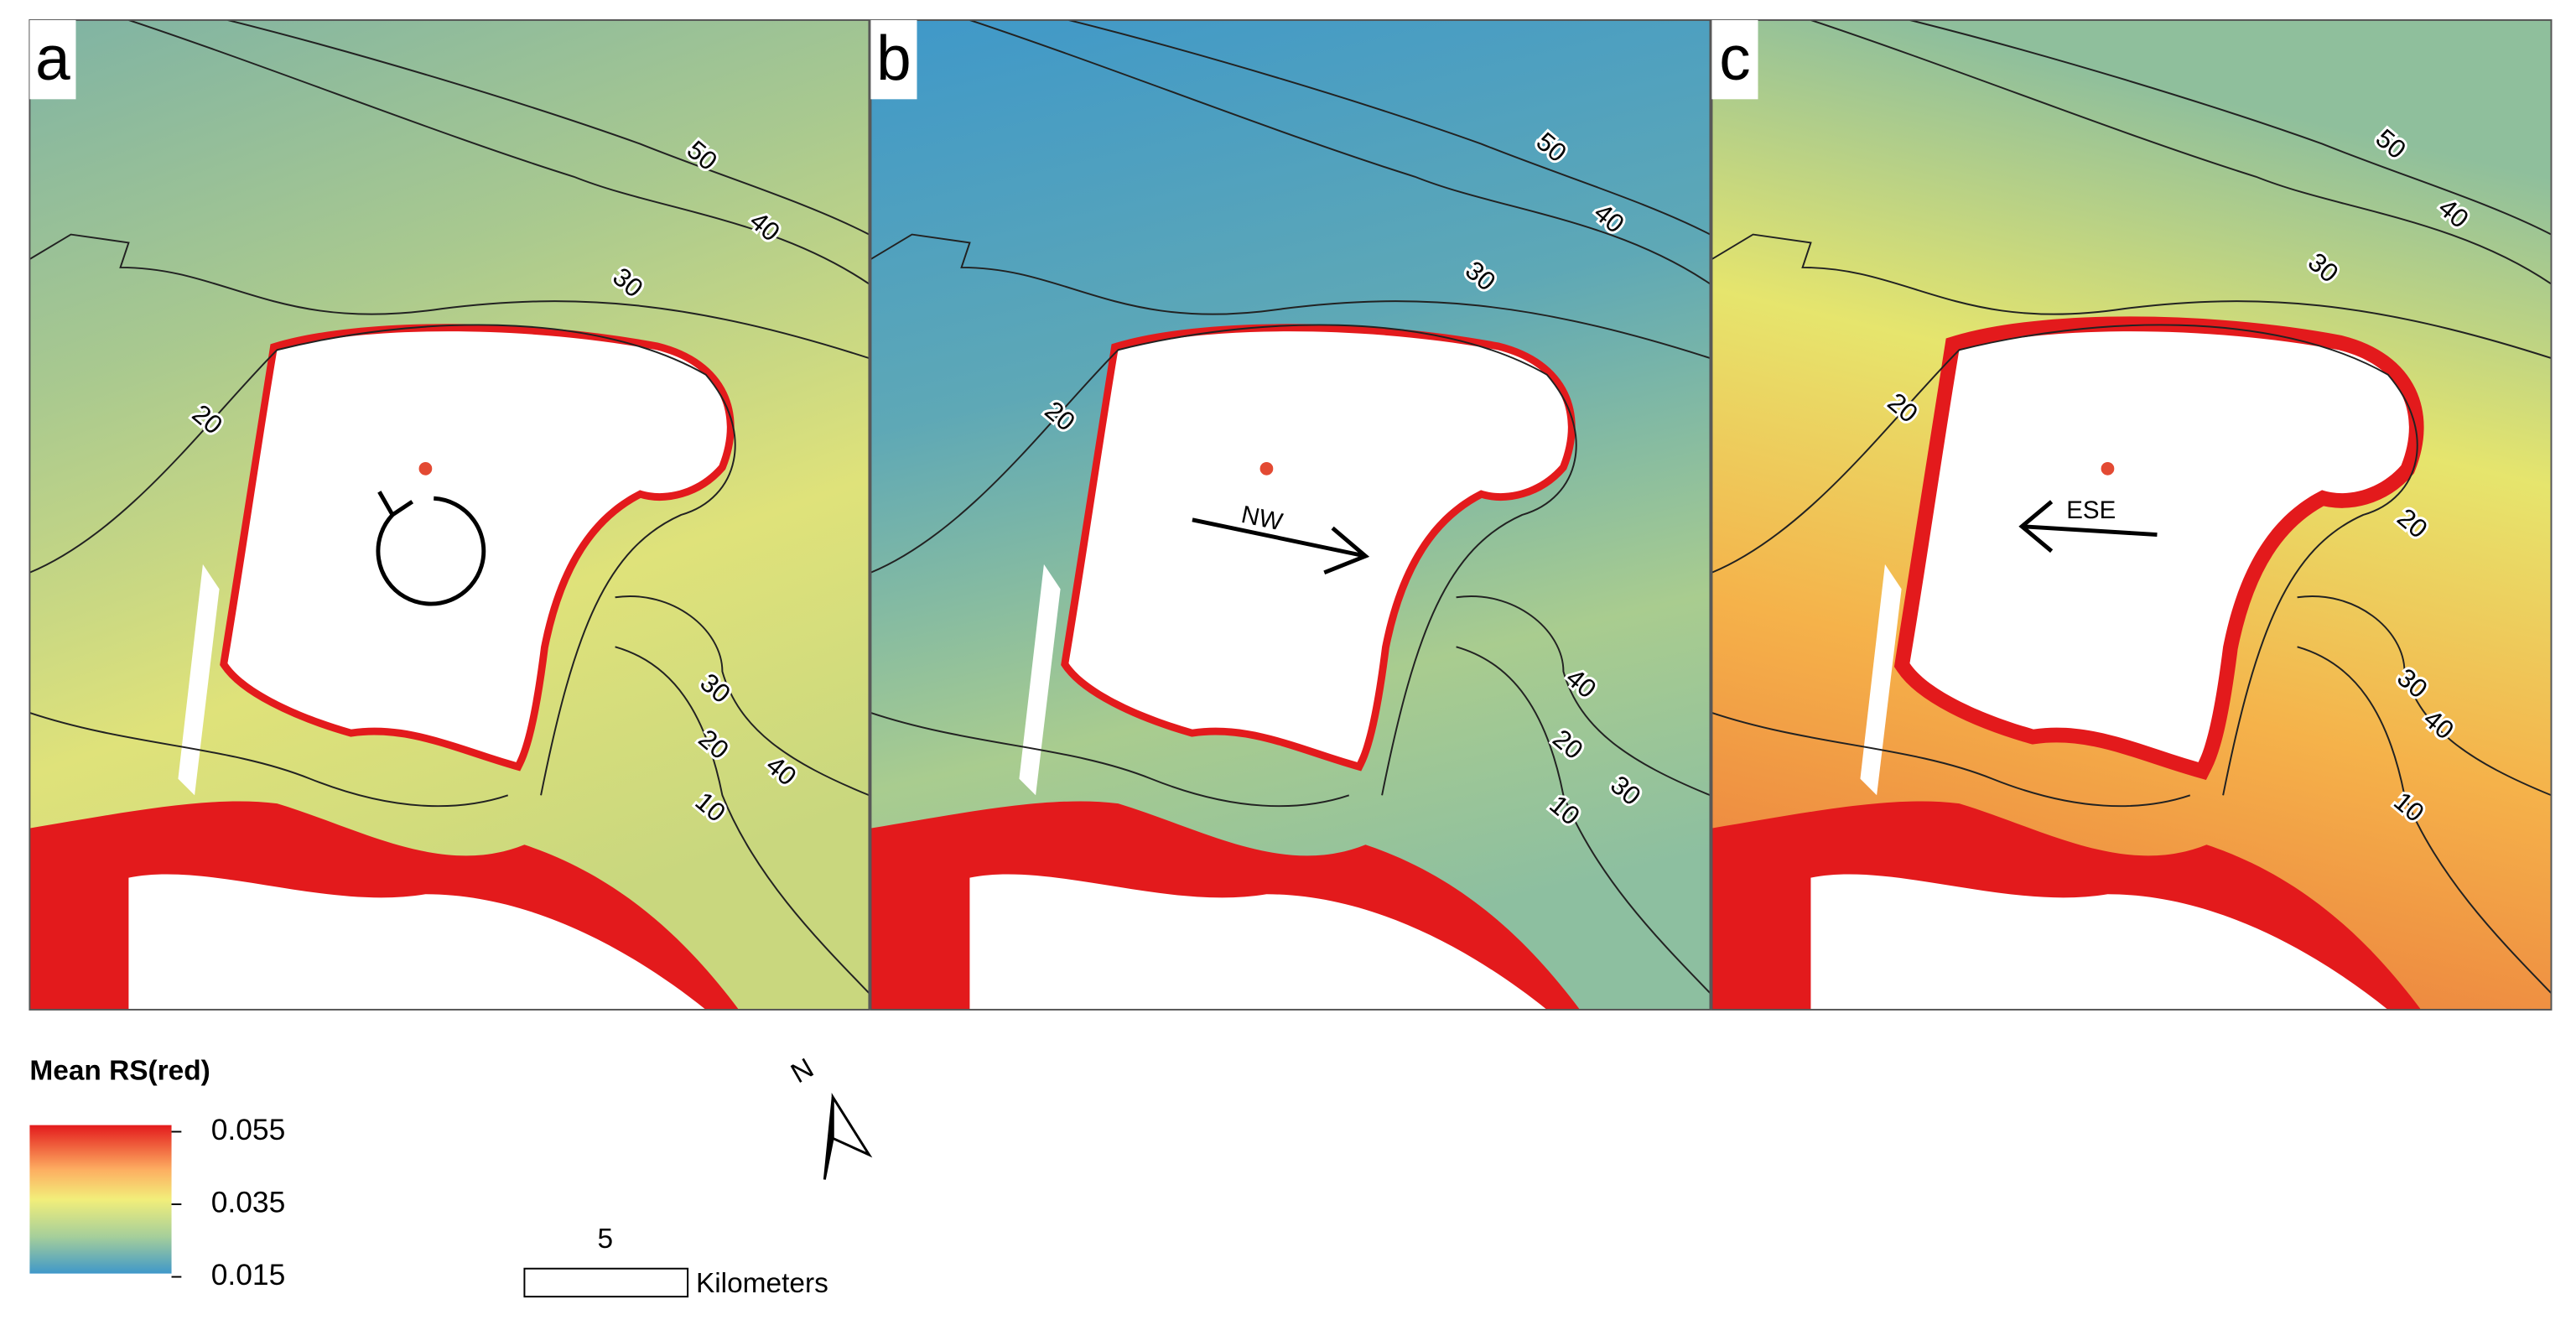 The width and height of the screenshot is (2576, 1320). Describe the element at coordinates (248, 1129) in the screenshot. I see `colorbar-tick-label: 0.055` at that location.